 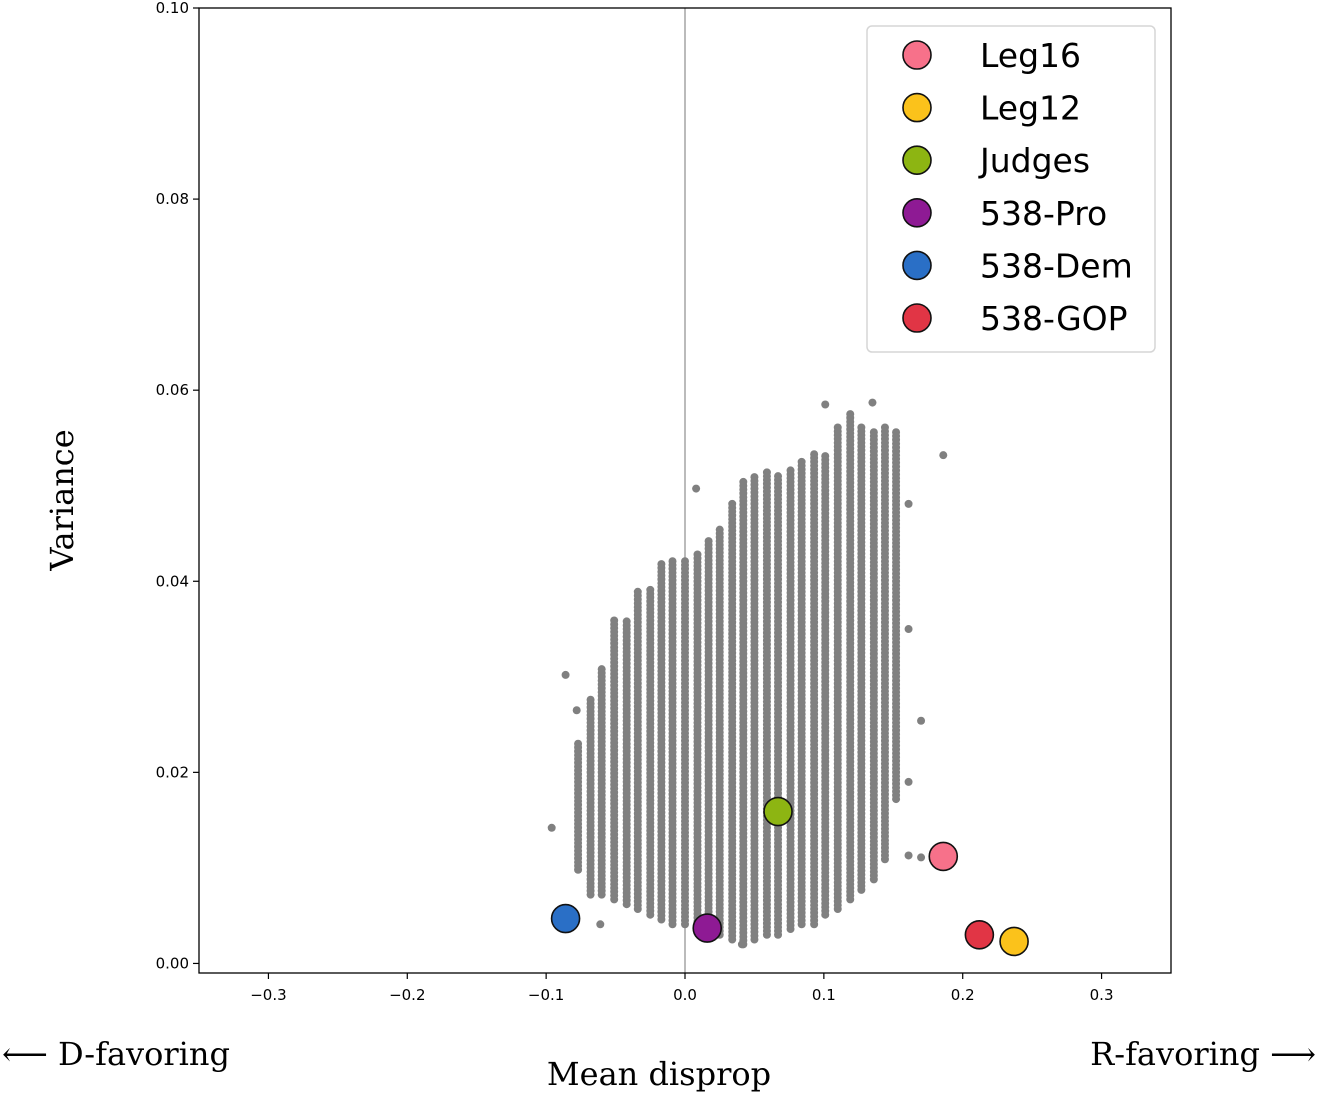 What do you see at coordinates (268, 995) in the screenshot?
I see `x-tick-label: −0.3` at bounding box center [268, 995].